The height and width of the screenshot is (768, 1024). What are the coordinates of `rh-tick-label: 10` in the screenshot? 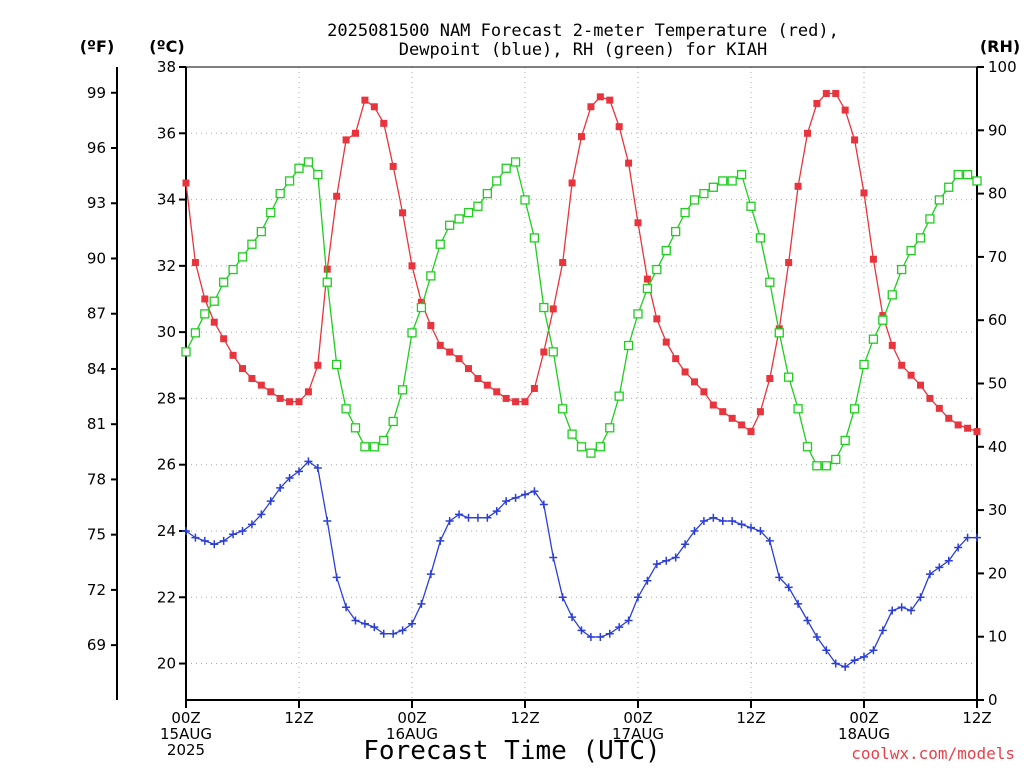 It's located at (997, 637).